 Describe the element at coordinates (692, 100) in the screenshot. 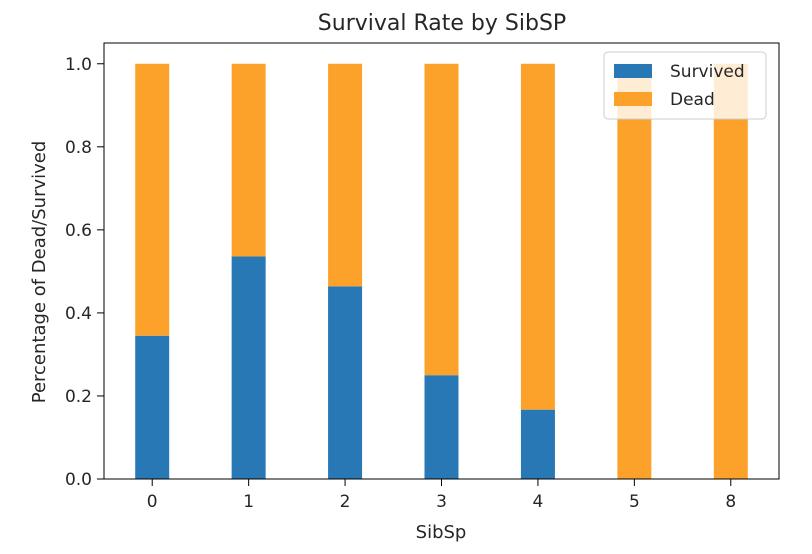

I see `legend-label-dead: Dead` at that location.